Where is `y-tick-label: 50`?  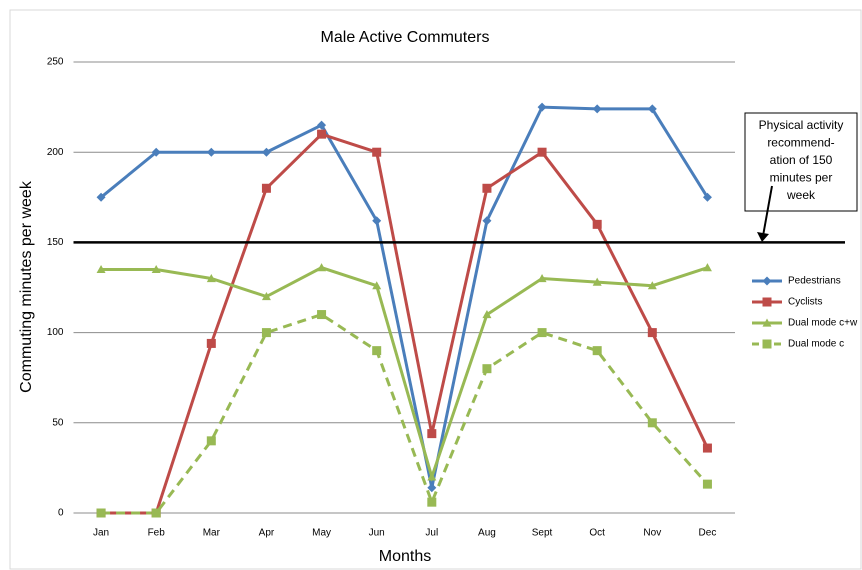
y-tick-label: 50 is located at coordinates (58, 422).